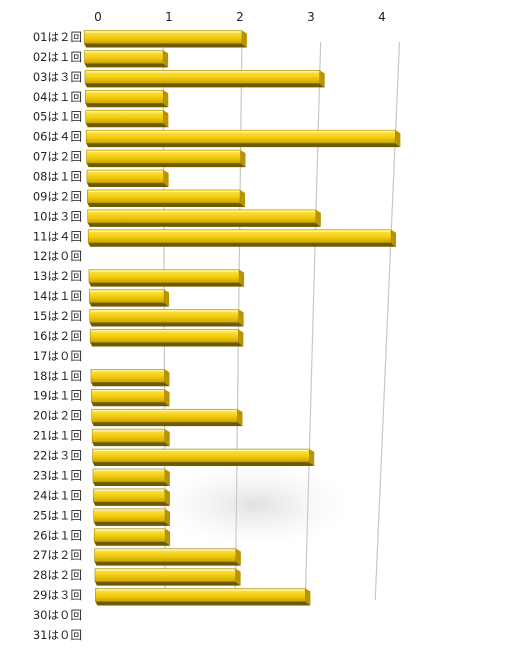 This screenshot has height=653, width=510. I want to click on category-label: 23は１回, so click(57, 475).